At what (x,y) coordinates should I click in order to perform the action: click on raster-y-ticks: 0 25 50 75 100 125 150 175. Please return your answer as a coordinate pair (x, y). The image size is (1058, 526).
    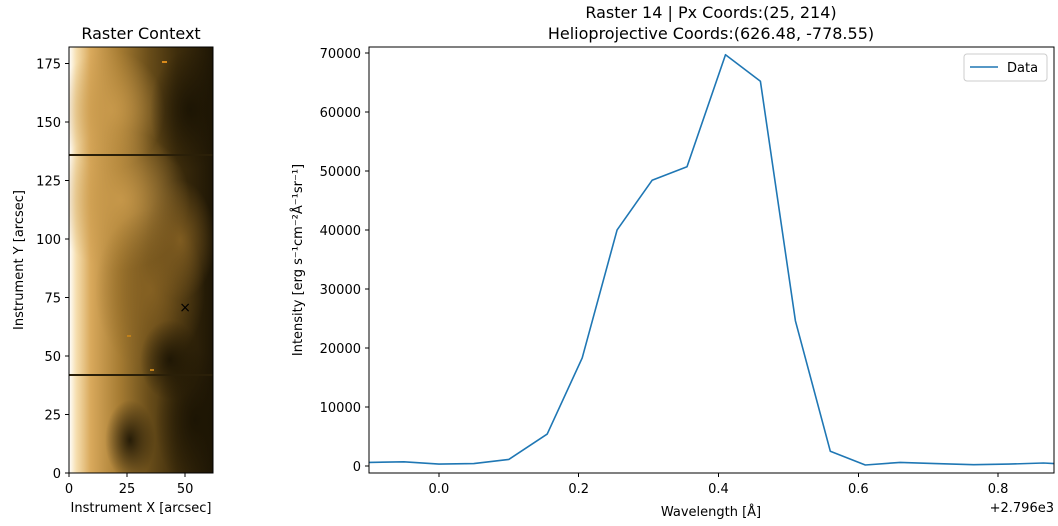
    Looking at the image, I should click on (52, 269).